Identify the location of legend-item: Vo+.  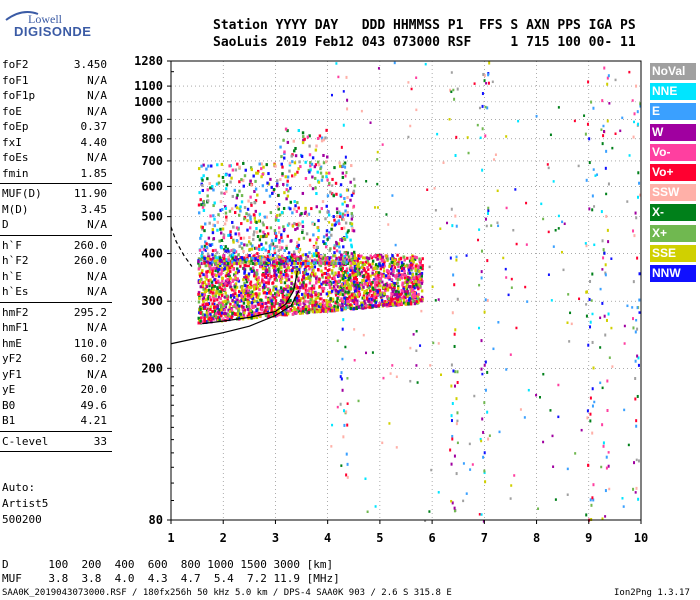
(673, 172).